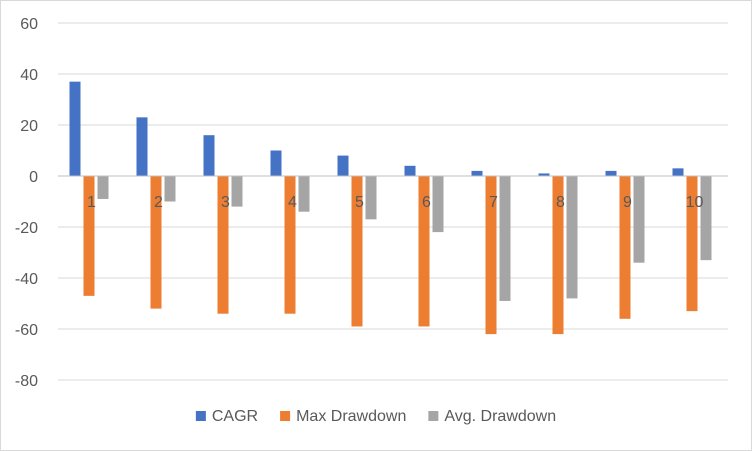 The width and height of the screenshot is (752, 451). What do you see at coordinates (29, 24) in the screenshot?
I see `y-tick-label: 60` at bounding box center [29, 24].